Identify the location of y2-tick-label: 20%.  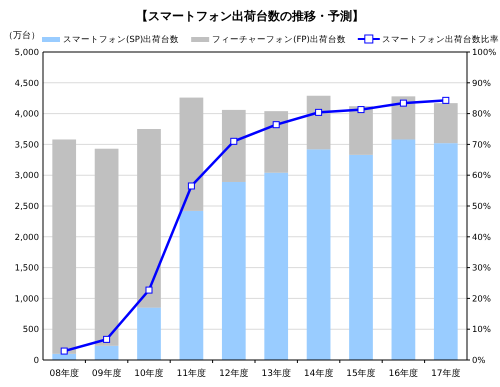
(481, 299).